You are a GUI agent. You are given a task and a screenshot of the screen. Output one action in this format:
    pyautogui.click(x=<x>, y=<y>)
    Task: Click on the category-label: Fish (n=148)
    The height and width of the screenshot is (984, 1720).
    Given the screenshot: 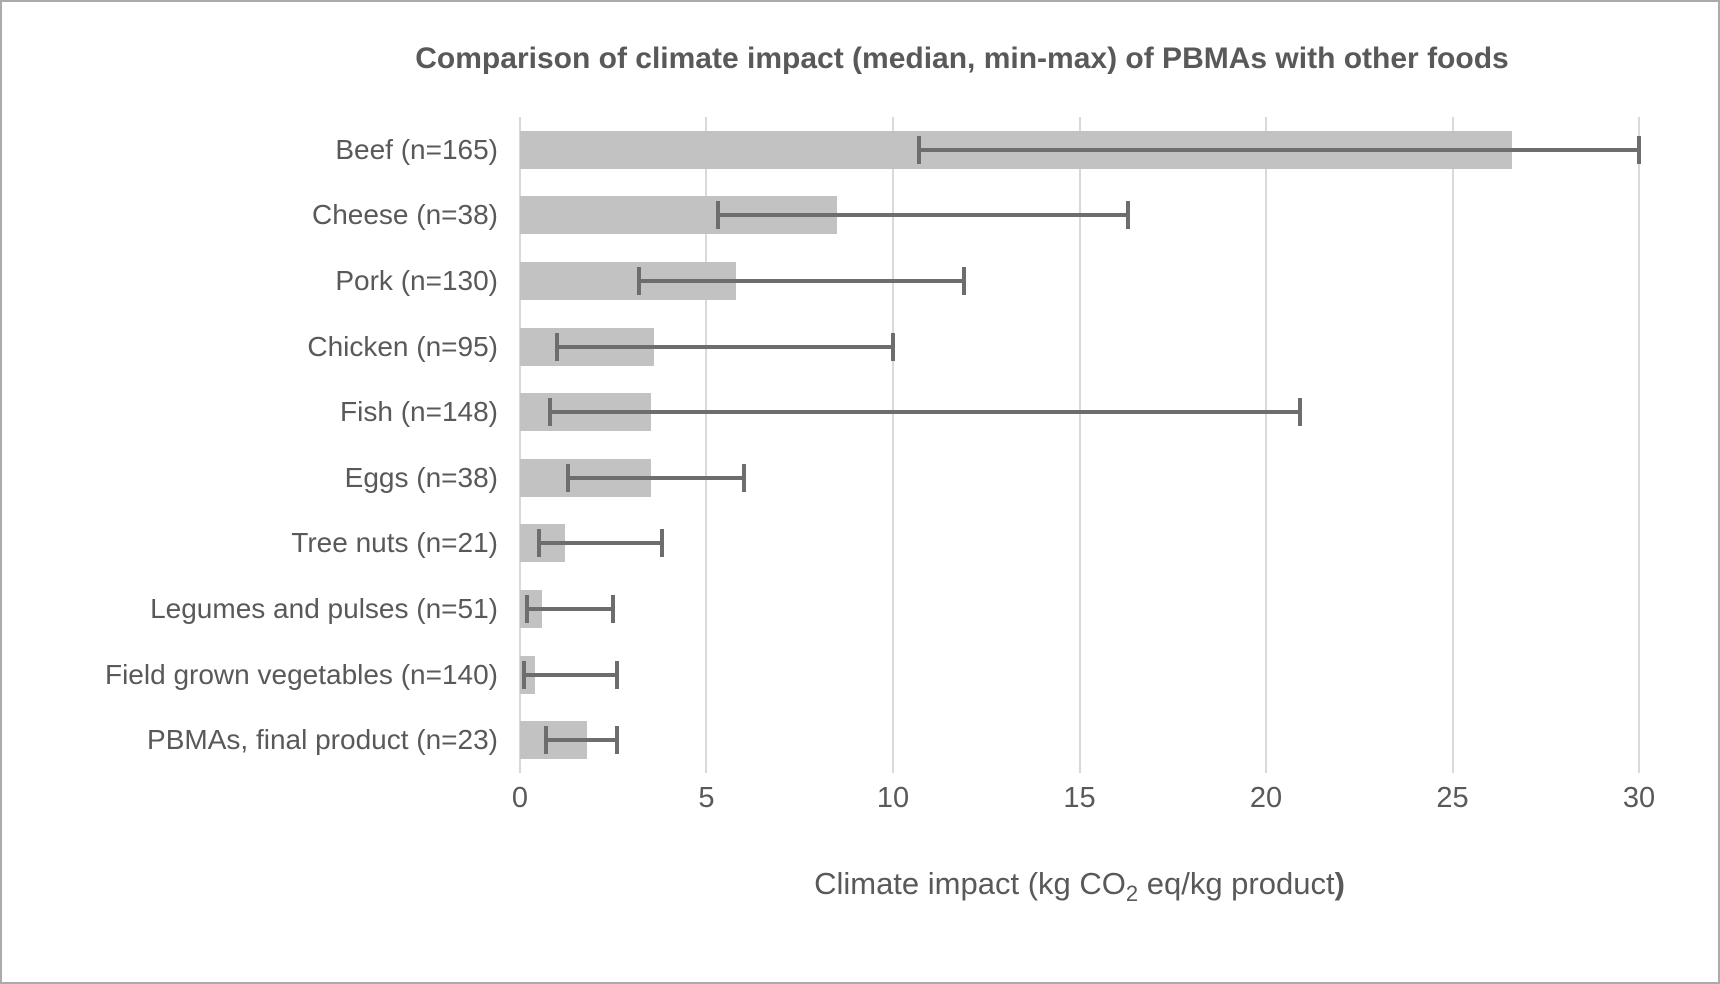 What is the action you would take?
    pyautogui.click(x=419, y=412)
    